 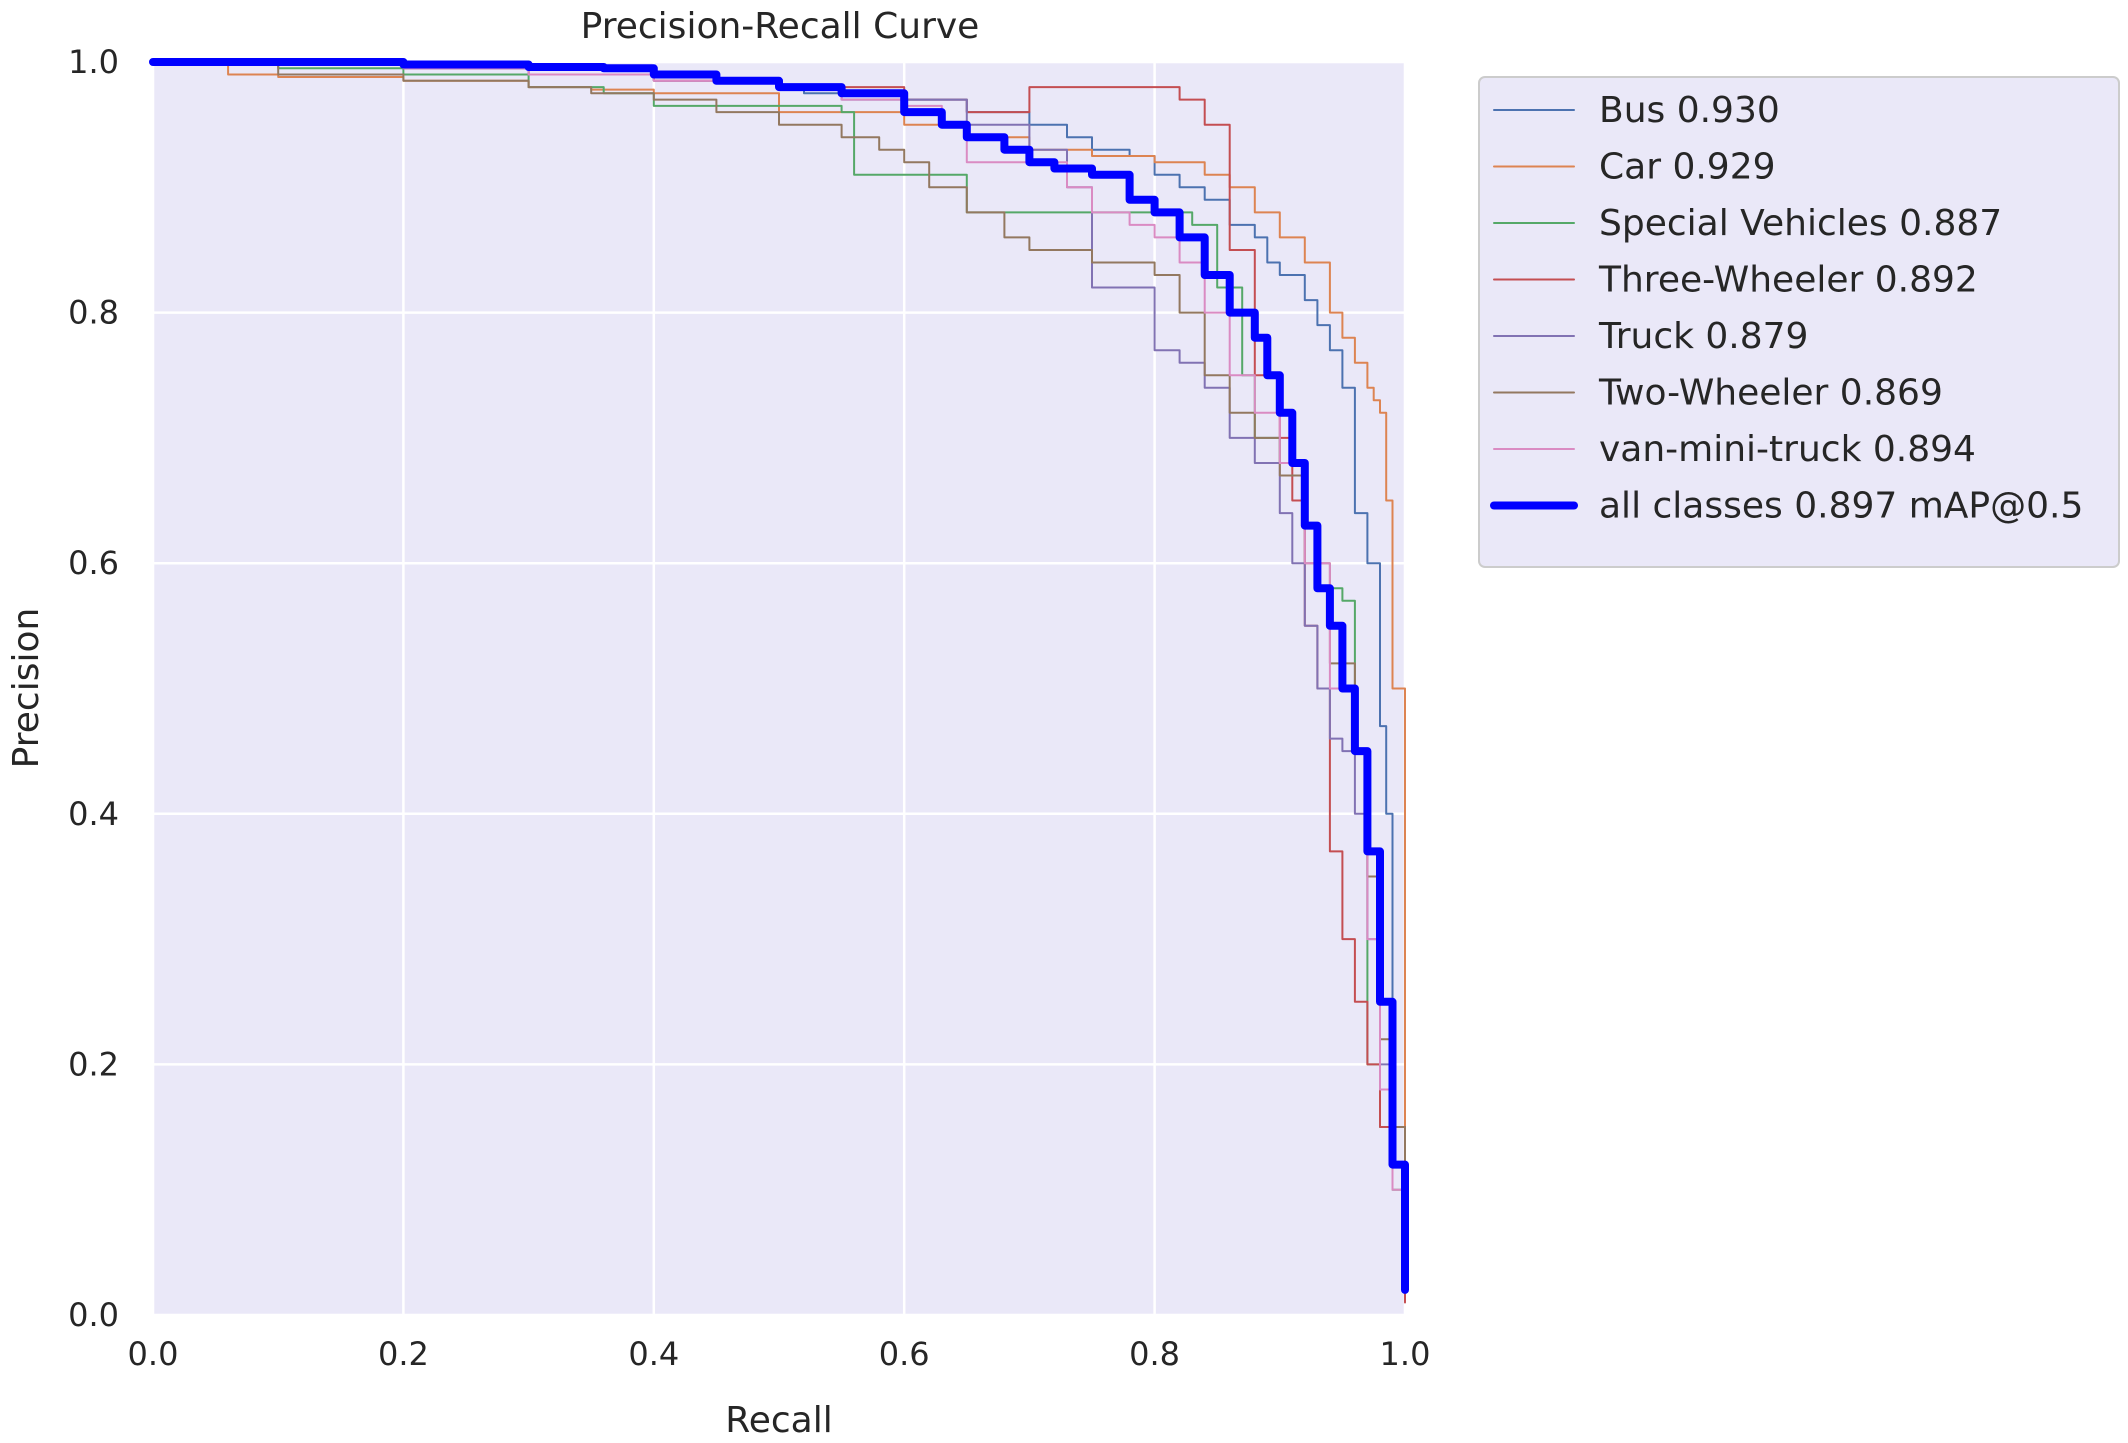 What do you see at coordinates (1405, 1354) in the screenshot?
I see `x-tick-label: 1.0` at bounding box center [1405, 1354].